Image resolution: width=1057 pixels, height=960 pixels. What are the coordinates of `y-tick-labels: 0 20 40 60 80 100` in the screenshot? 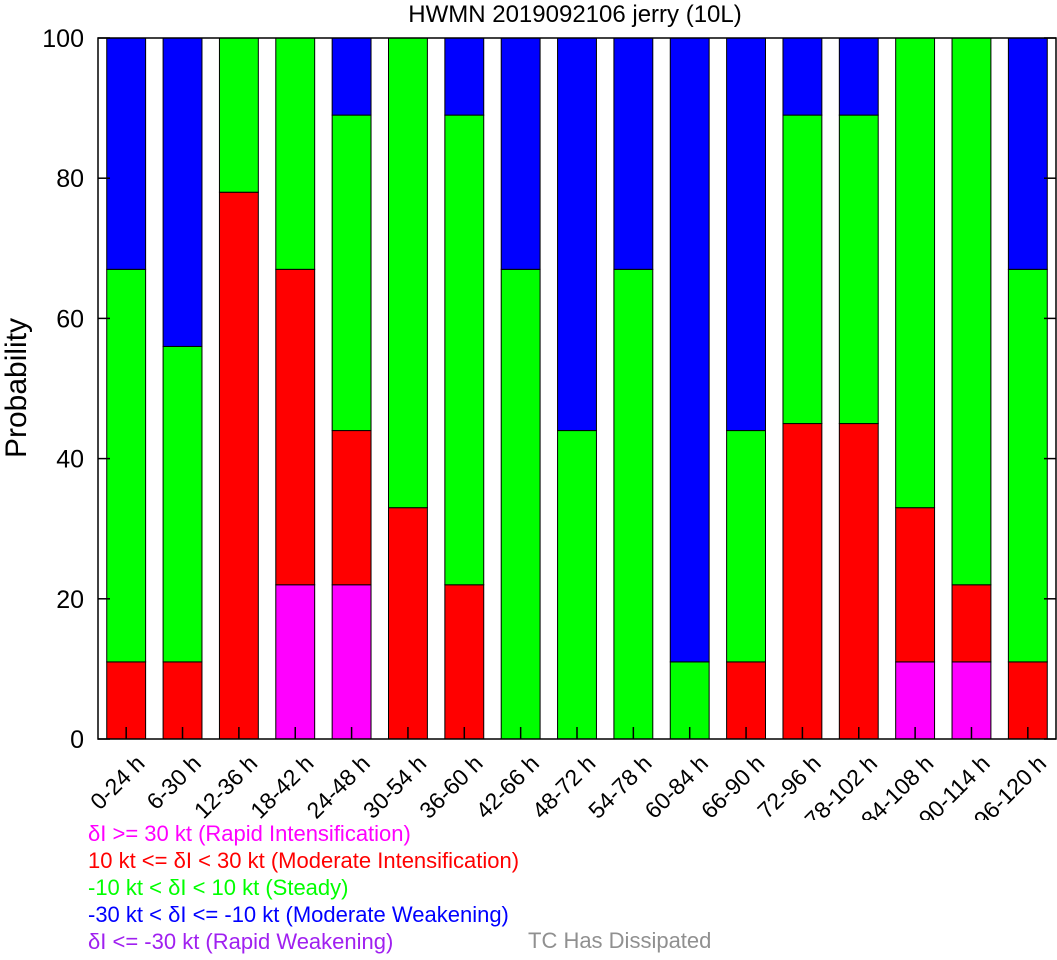 It's located at (63, 389).